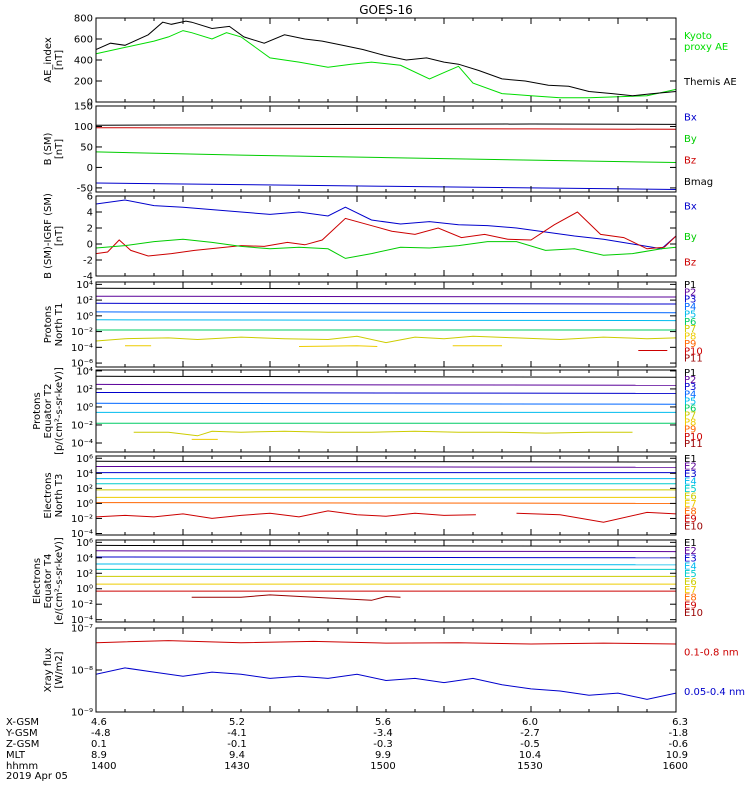 The height and width of the screenshot is (800, 750). Describe the element at coordinates (82, 629) in the screenshot. I see `y-tick-label: 10⁻⁷` at that location.